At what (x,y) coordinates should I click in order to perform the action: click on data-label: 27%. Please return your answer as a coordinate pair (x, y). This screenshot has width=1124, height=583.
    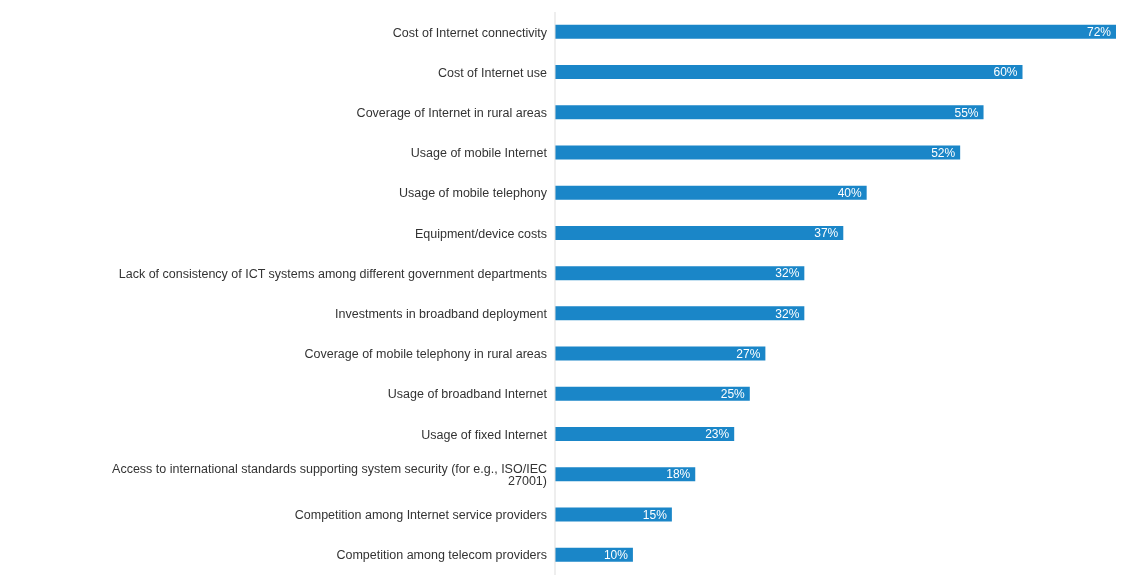
    Looking at the image, I should click on (748, 353).